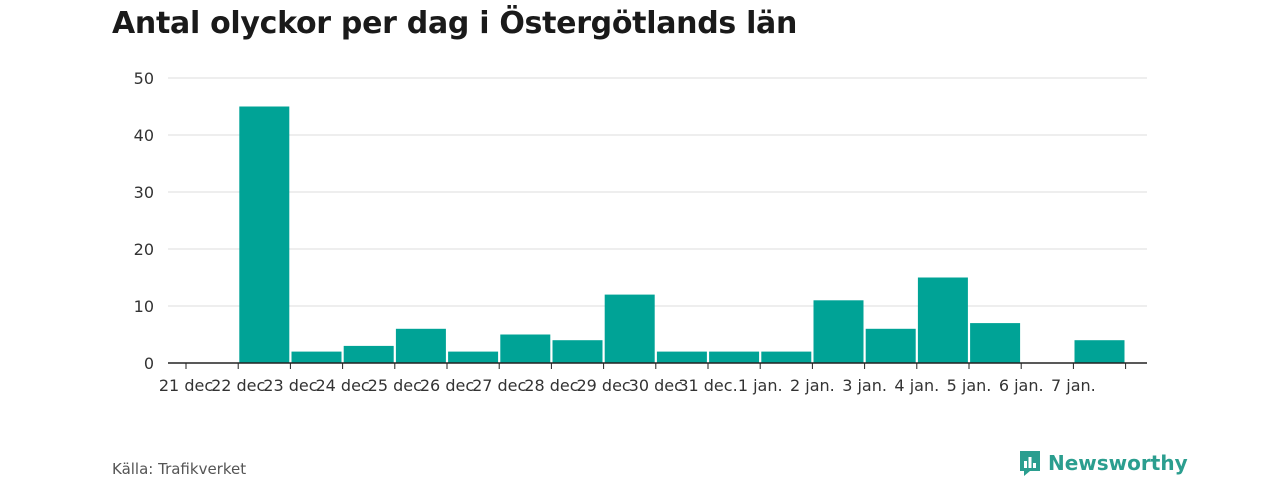 This screenshot has height=480, width=1280. Describe the element at coordinates (969, 385) in the screenshot. I see `x-tick-label: 5 jan.` at that location.